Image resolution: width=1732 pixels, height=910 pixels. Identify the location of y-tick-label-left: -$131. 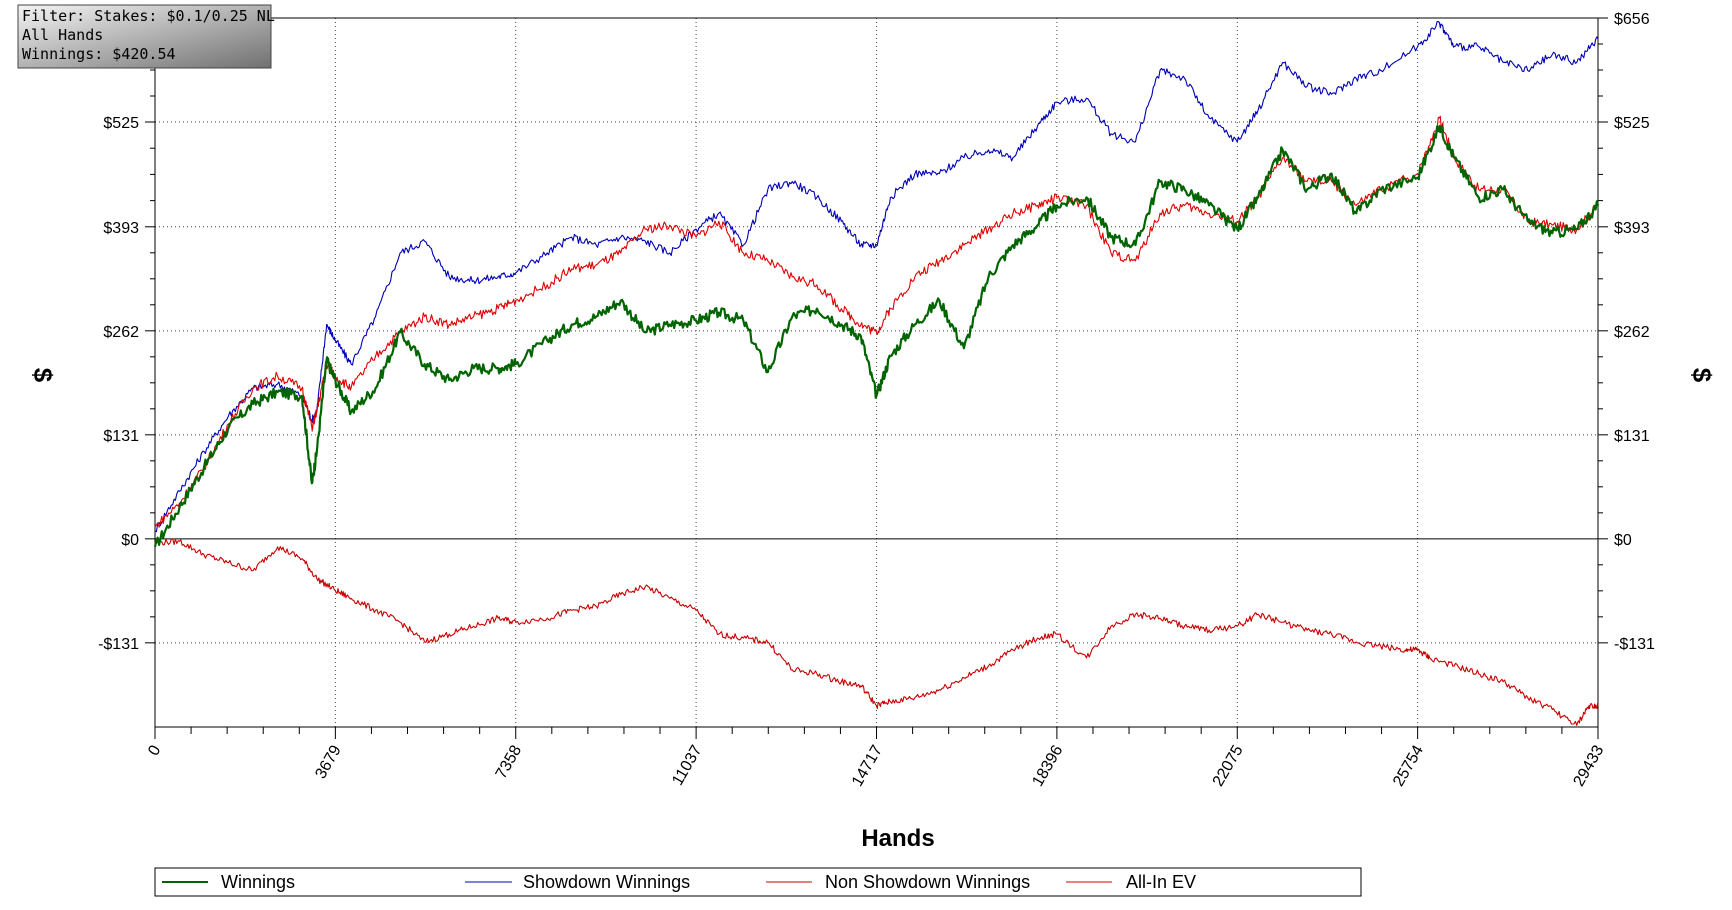
(118, 644).